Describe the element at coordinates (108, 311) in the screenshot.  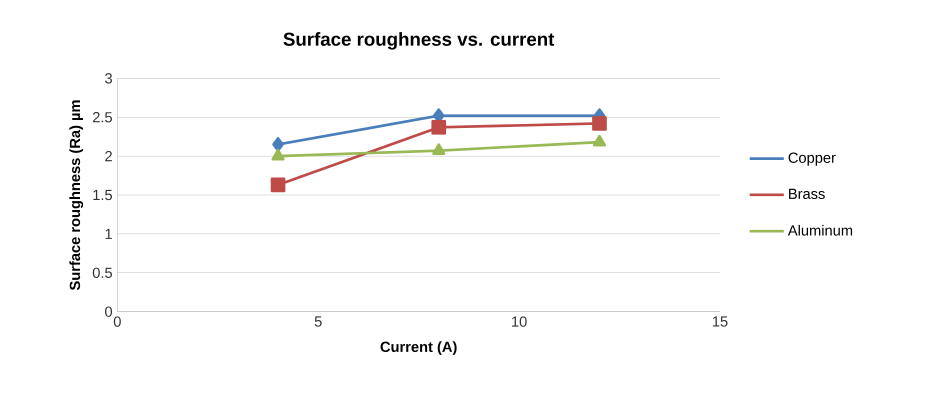
I see `y-tick-label: 0` at that location.